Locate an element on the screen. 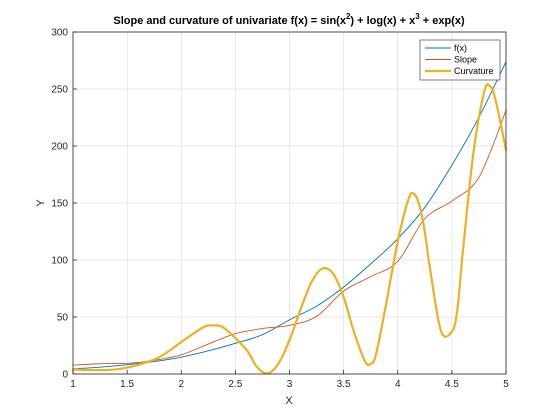 The width and height of the screenshot is (560, 420). x-axis-label: X is located at coordinates (289, 401).